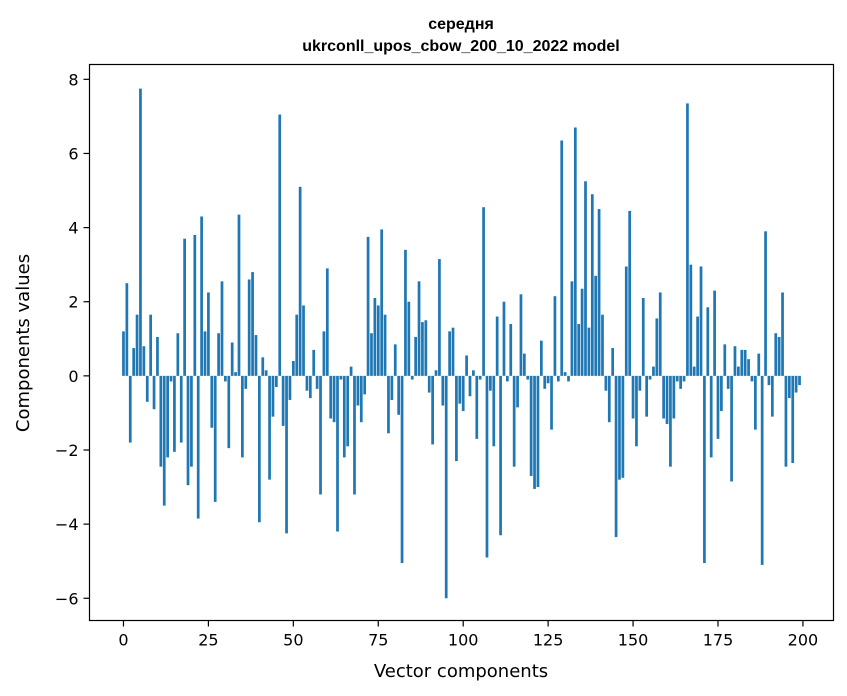 This screenshot has height=696, width=847. I want to click on y-tick-label: −2, so click(67, 450).